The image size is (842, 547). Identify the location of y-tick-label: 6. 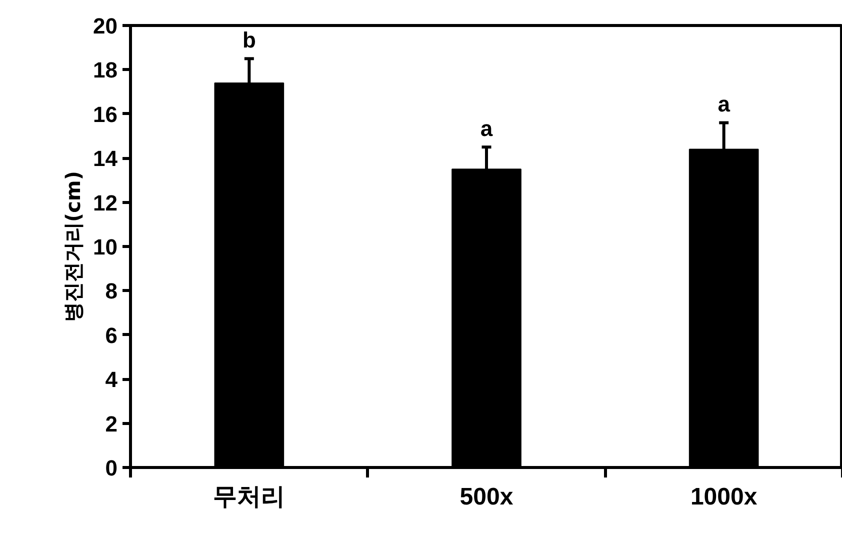
(111, 335).